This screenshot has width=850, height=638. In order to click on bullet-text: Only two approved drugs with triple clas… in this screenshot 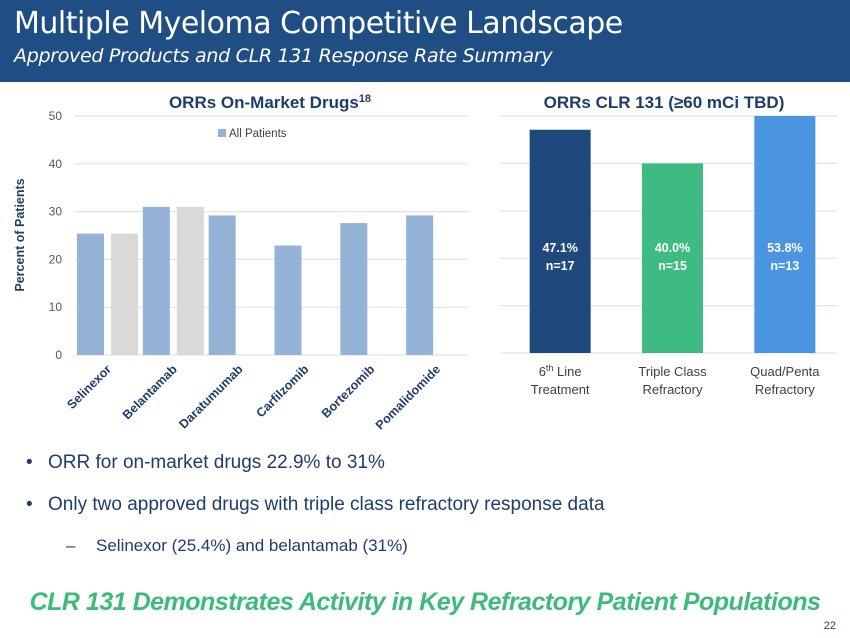, I will do `click(326, 504)`.